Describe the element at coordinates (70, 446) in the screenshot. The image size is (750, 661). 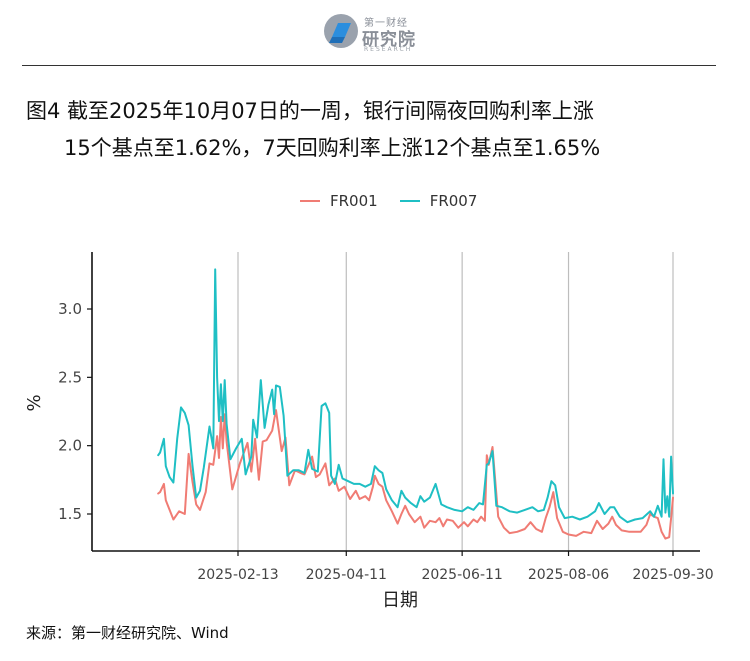
I see `y-tick-label: 2.0` at that location.